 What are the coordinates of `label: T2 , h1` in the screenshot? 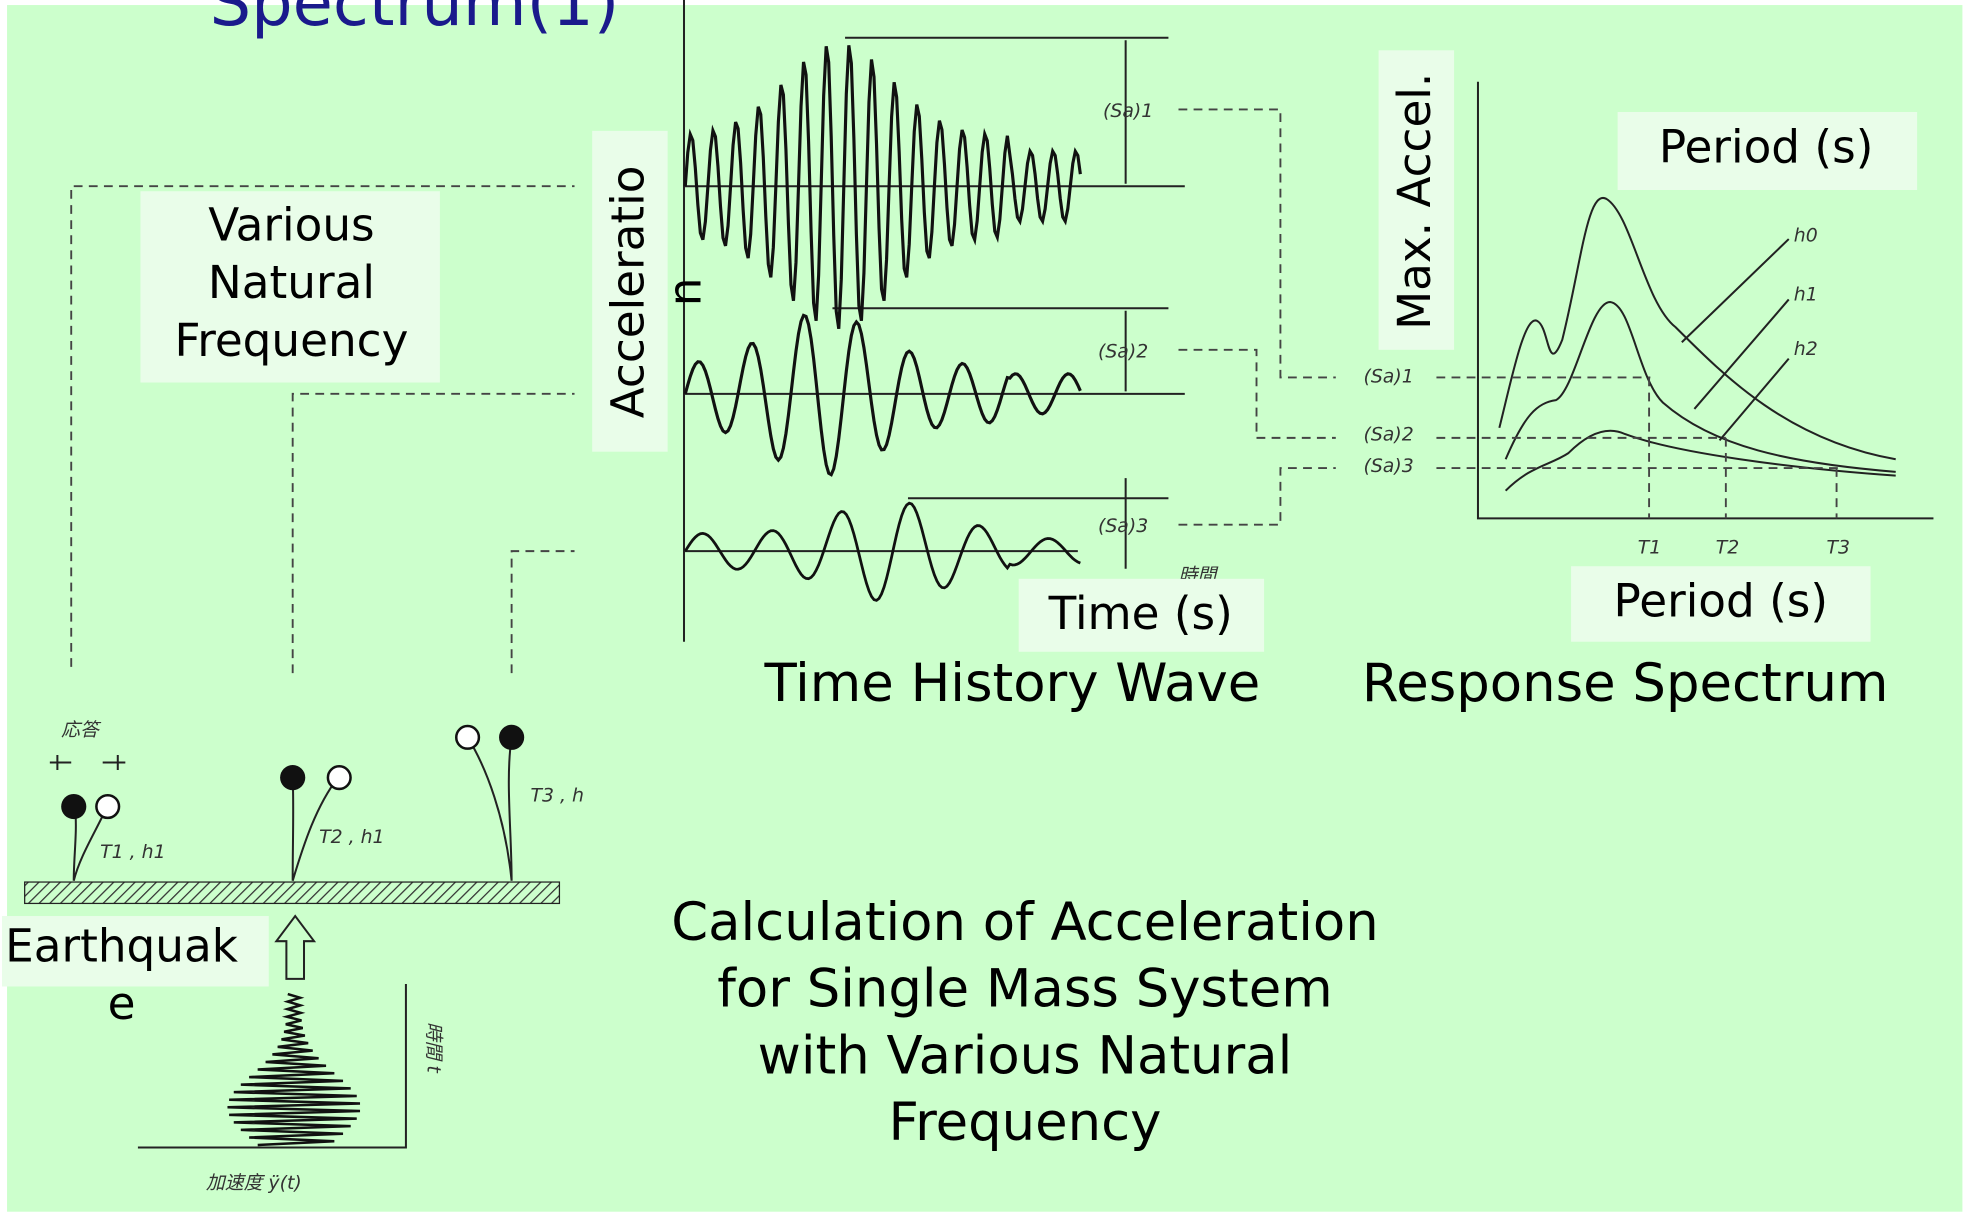 It's located at (351, 837).